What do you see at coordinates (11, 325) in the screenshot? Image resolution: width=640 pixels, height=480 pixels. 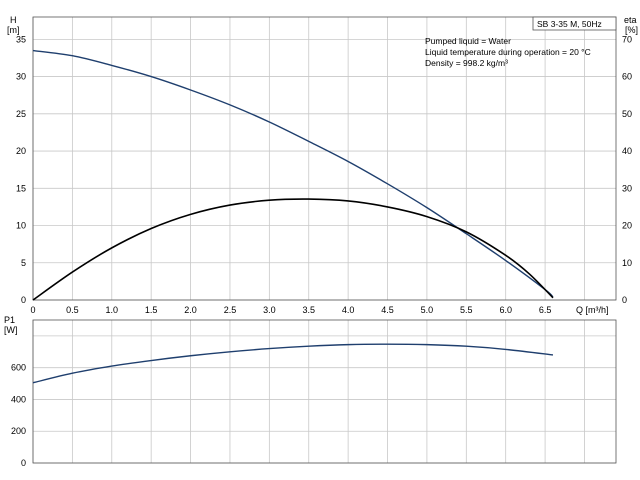 I see `power-axis-label: P1 [W]` at bounding box center [11, 325].